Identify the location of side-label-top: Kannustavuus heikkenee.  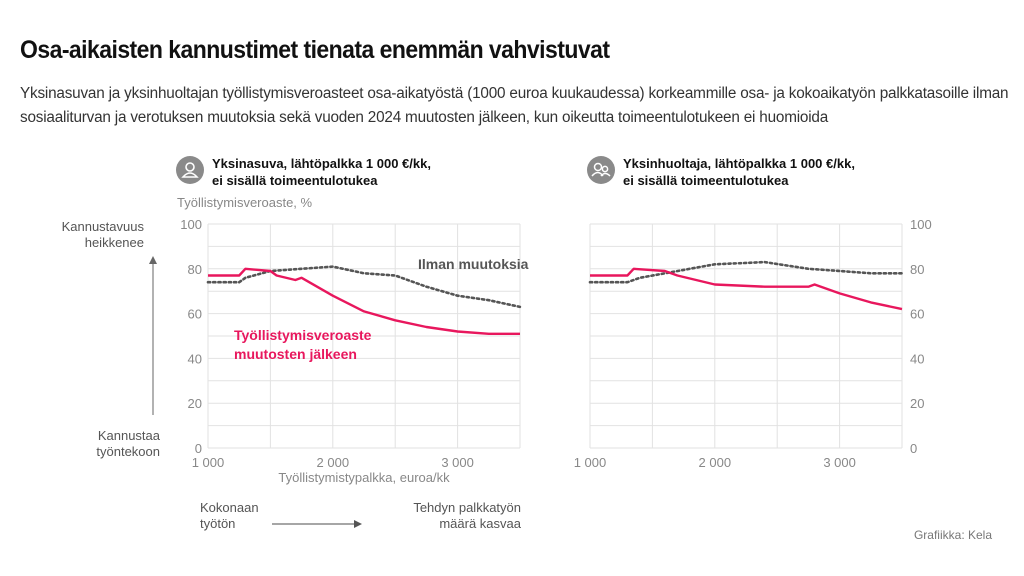
(92, 235).